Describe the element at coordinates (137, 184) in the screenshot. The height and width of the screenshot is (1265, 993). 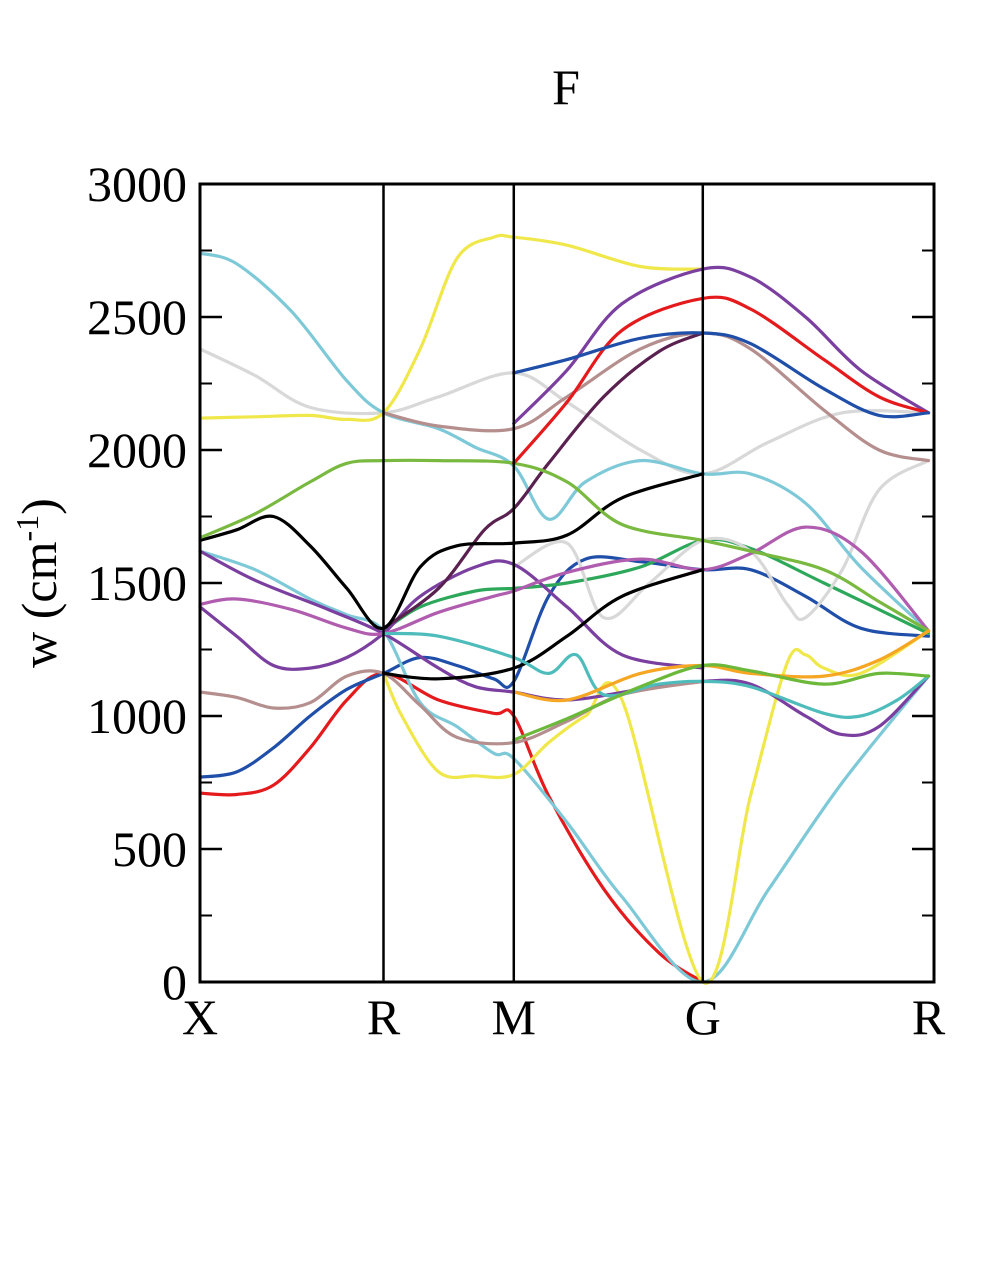
I see `y-tick-label: 3000` at that location.